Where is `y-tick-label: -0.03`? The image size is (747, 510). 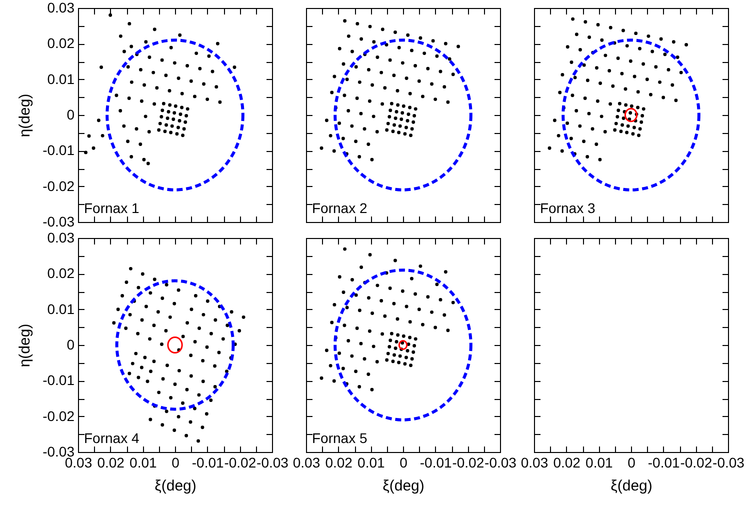 y-tick-label: -0.03 is located at coordinates (58, 222).